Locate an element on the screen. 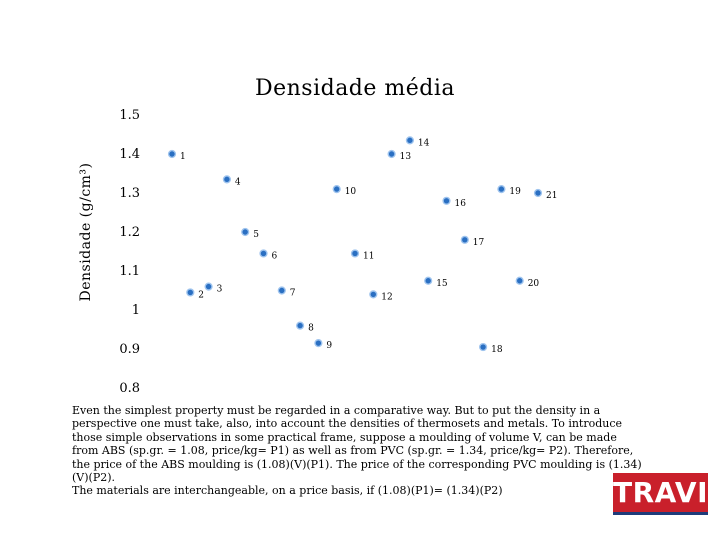  data-point-label: 7 is located at coordinates (293, 294).